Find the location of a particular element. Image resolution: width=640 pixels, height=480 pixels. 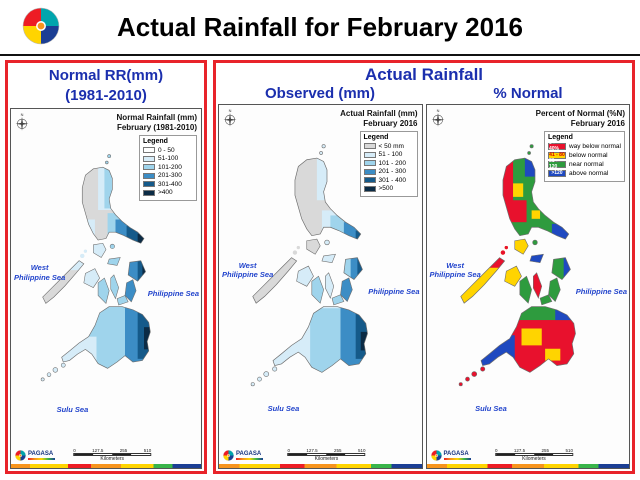

legend-swatch: 81 - 120 is located at coordinates (556, 164).